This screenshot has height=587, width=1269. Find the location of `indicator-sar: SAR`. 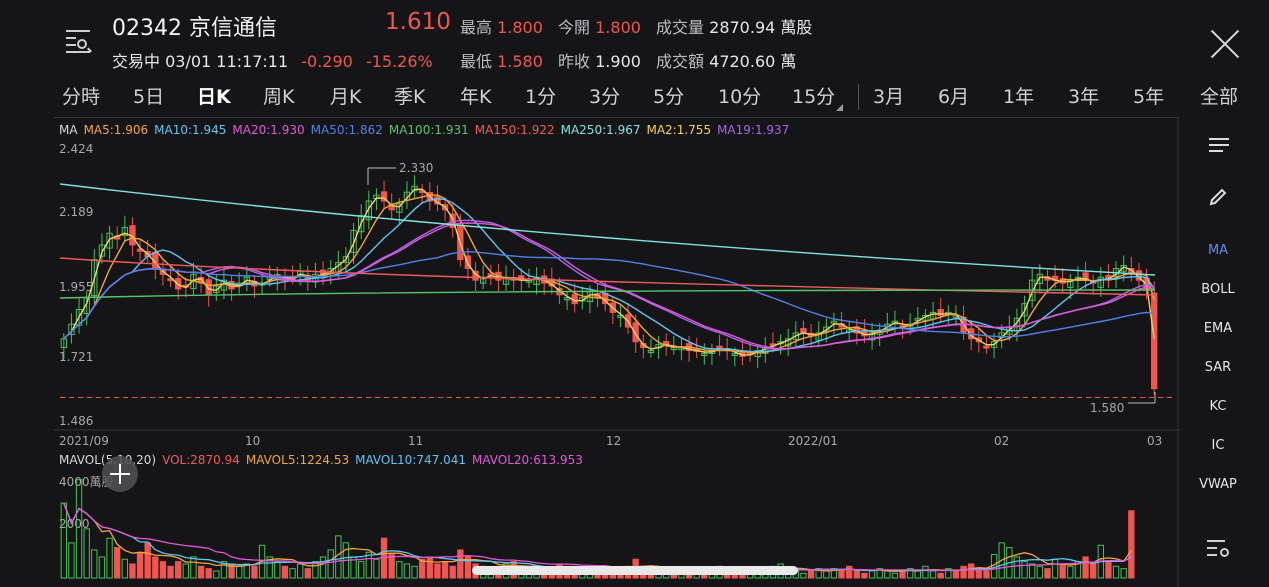

indicator-sar: SAR is located at coordinates (1218, 367).